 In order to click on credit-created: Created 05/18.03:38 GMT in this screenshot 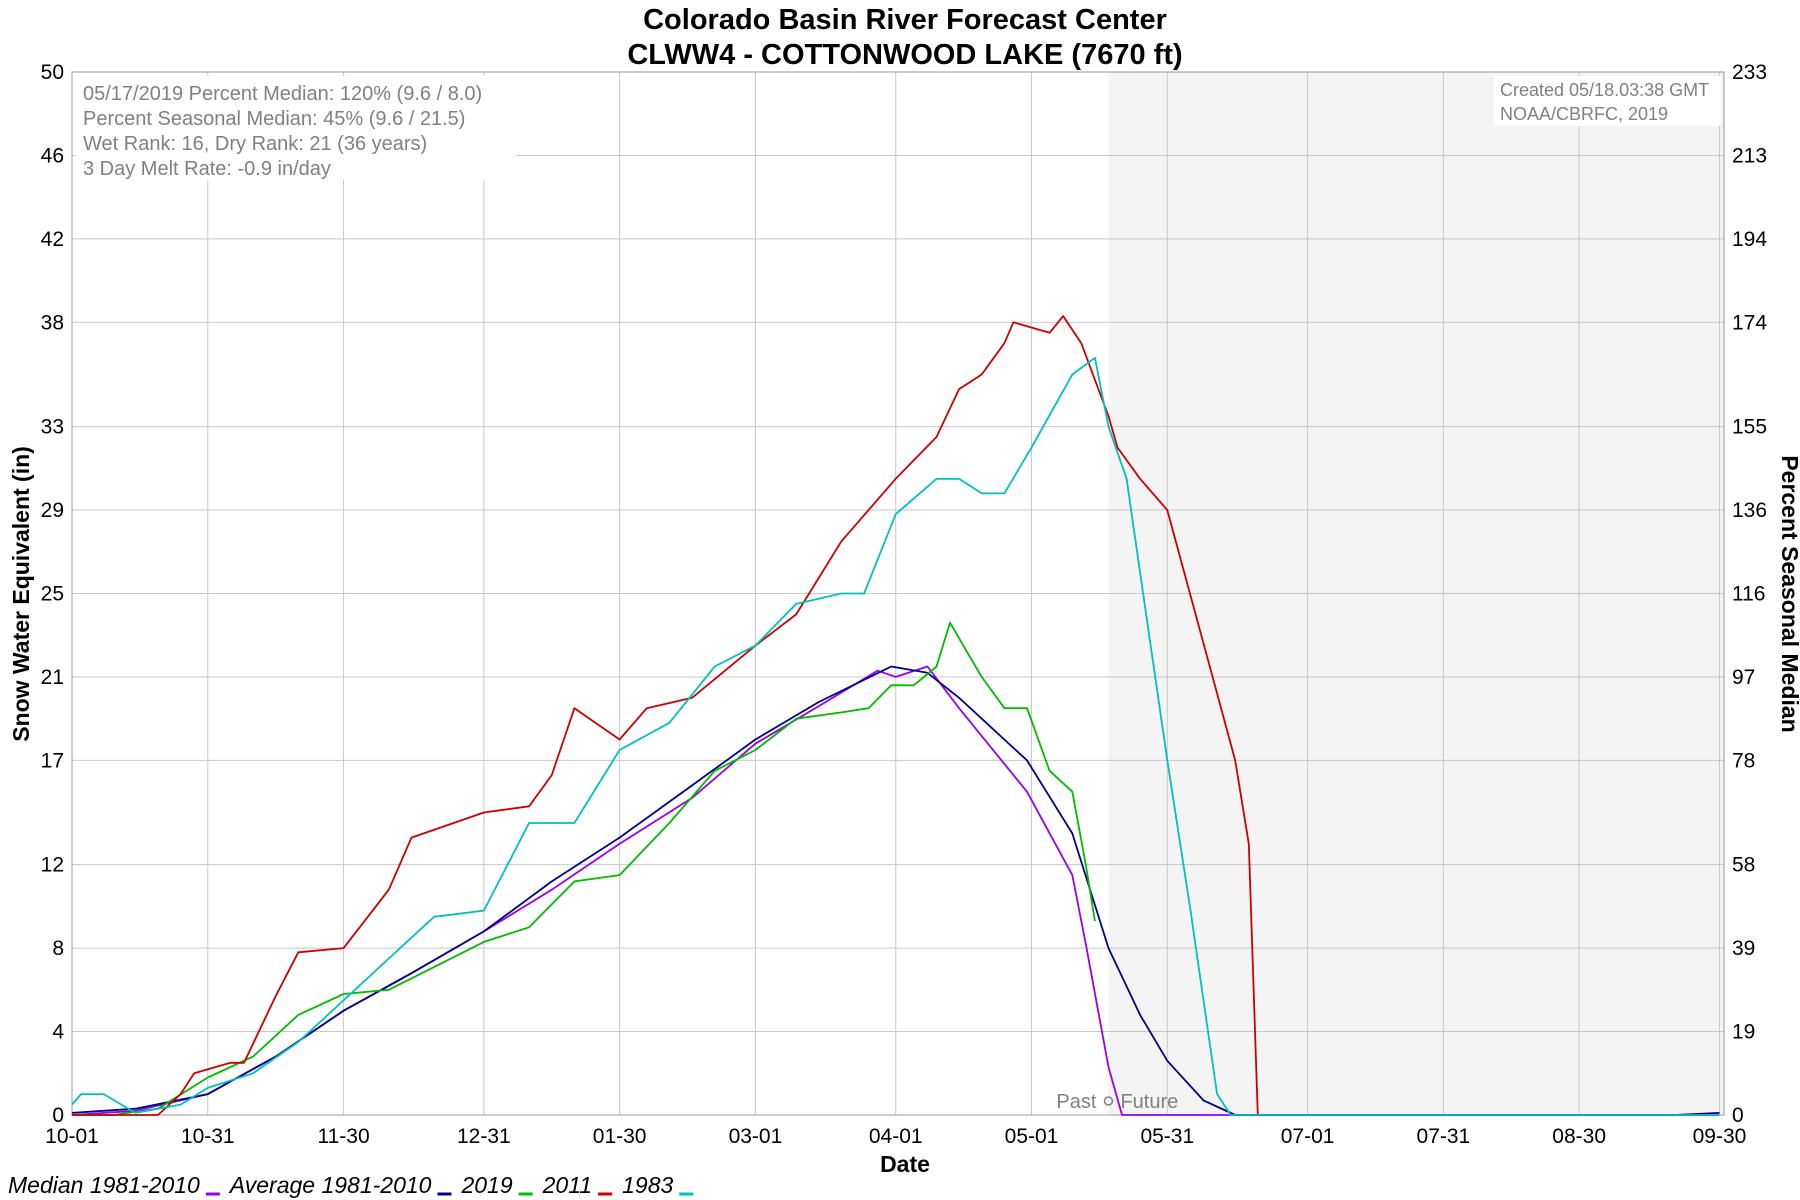, I will do `click(1604, 90)`.